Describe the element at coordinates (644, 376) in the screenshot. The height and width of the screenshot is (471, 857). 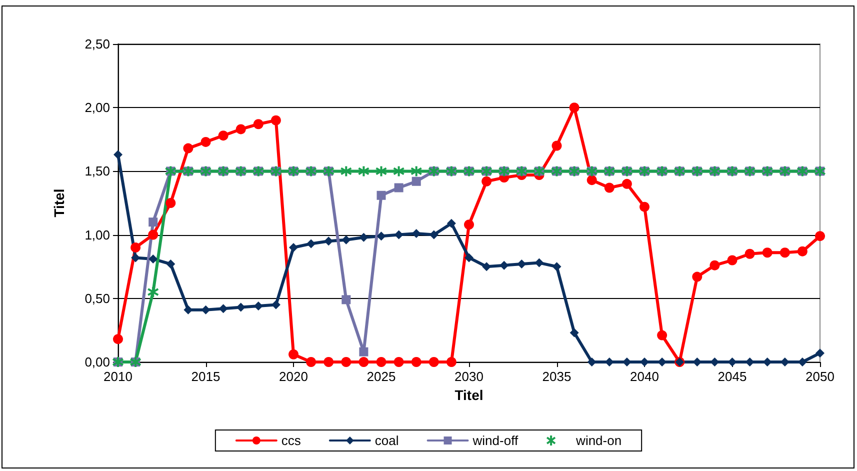
I see `x-tick-label: 2040` at that location.